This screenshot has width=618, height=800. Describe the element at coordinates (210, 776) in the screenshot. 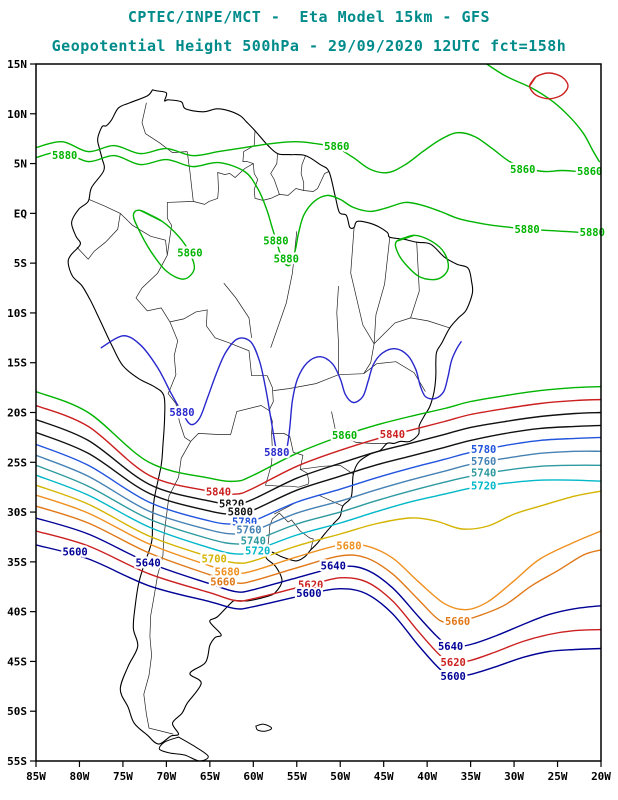

I see `lon-tick-label: 65W` at that location.